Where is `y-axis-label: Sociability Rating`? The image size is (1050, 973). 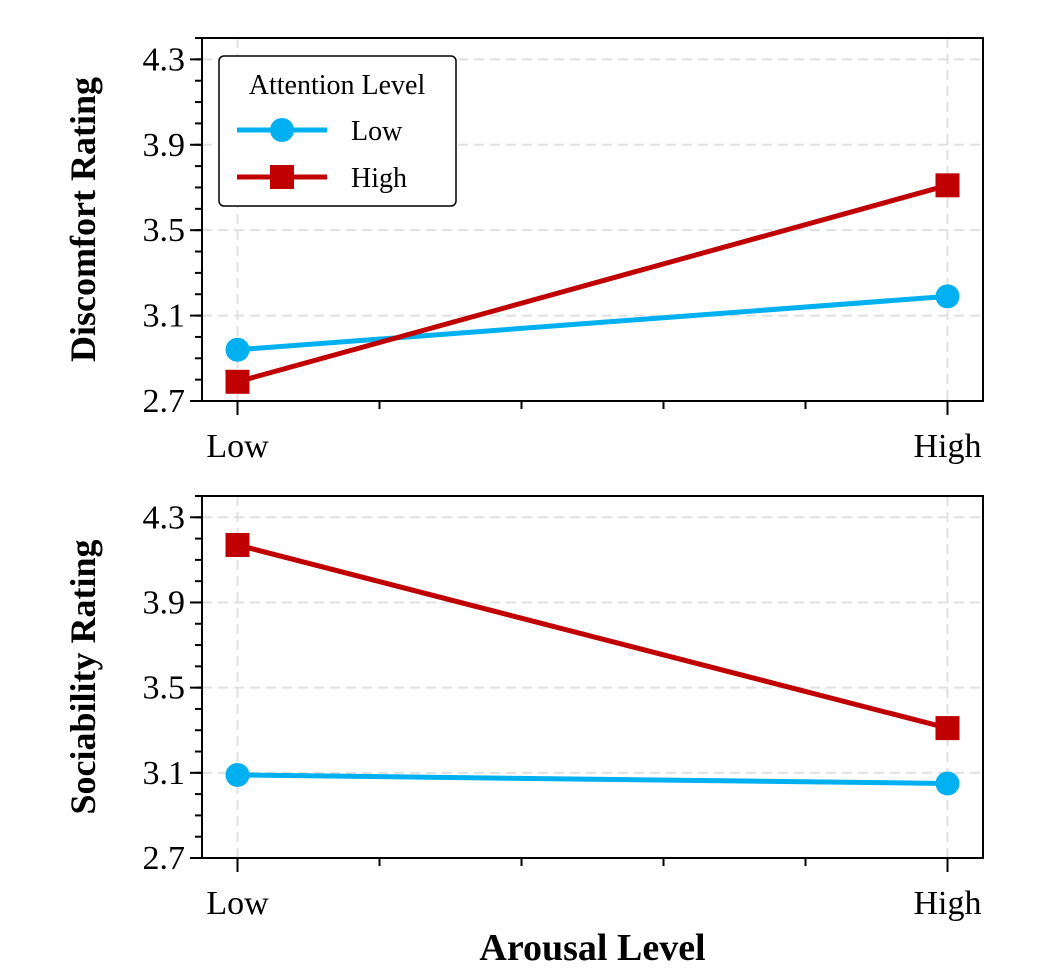 y-axis-label: Sociability Rating is located at coordinates (83, 676).